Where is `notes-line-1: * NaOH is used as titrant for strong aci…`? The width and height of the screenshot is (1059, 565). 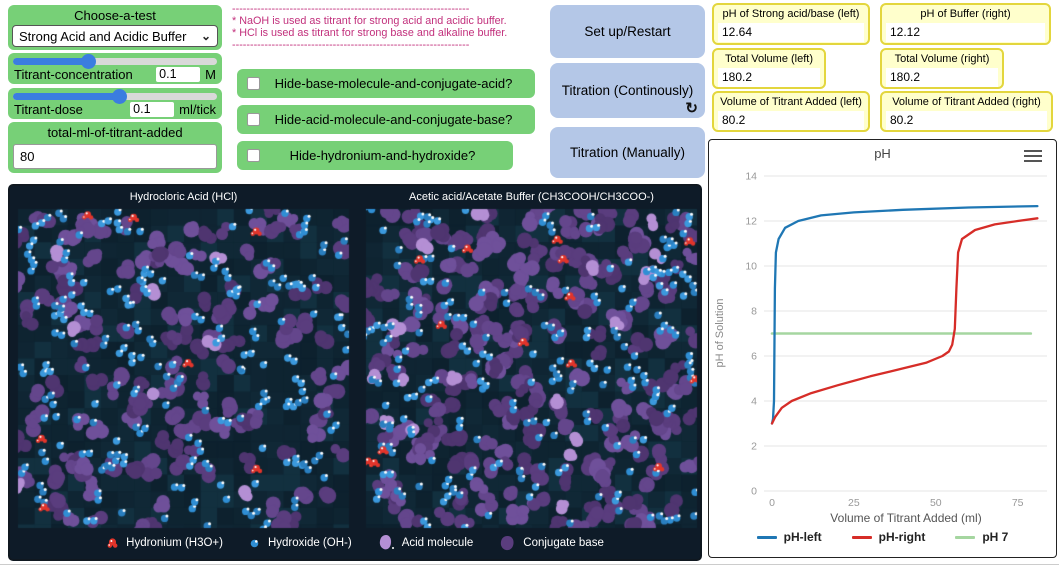
notes-line-1: * NaOH is used as titrant for strong aci… is located at coordinates (369, 21).